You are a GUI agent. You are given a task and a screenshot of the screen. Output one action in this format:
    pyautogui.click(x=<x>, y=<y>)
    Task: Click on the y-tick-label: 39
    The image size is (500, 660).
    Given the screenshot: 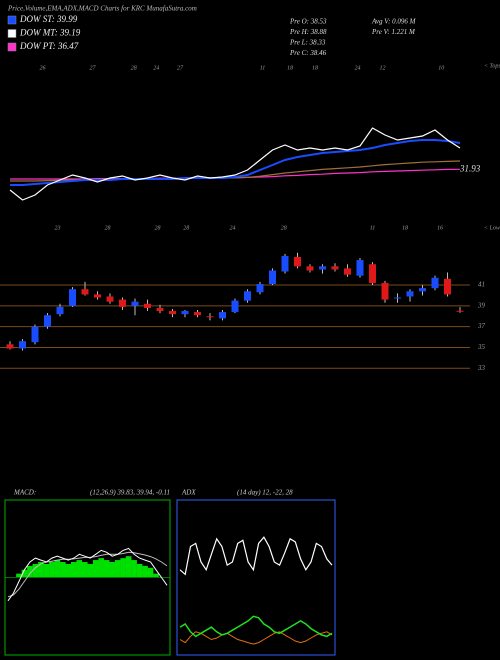 What is the action you would take?
    pyautogui.click(x=481, y=305)
    